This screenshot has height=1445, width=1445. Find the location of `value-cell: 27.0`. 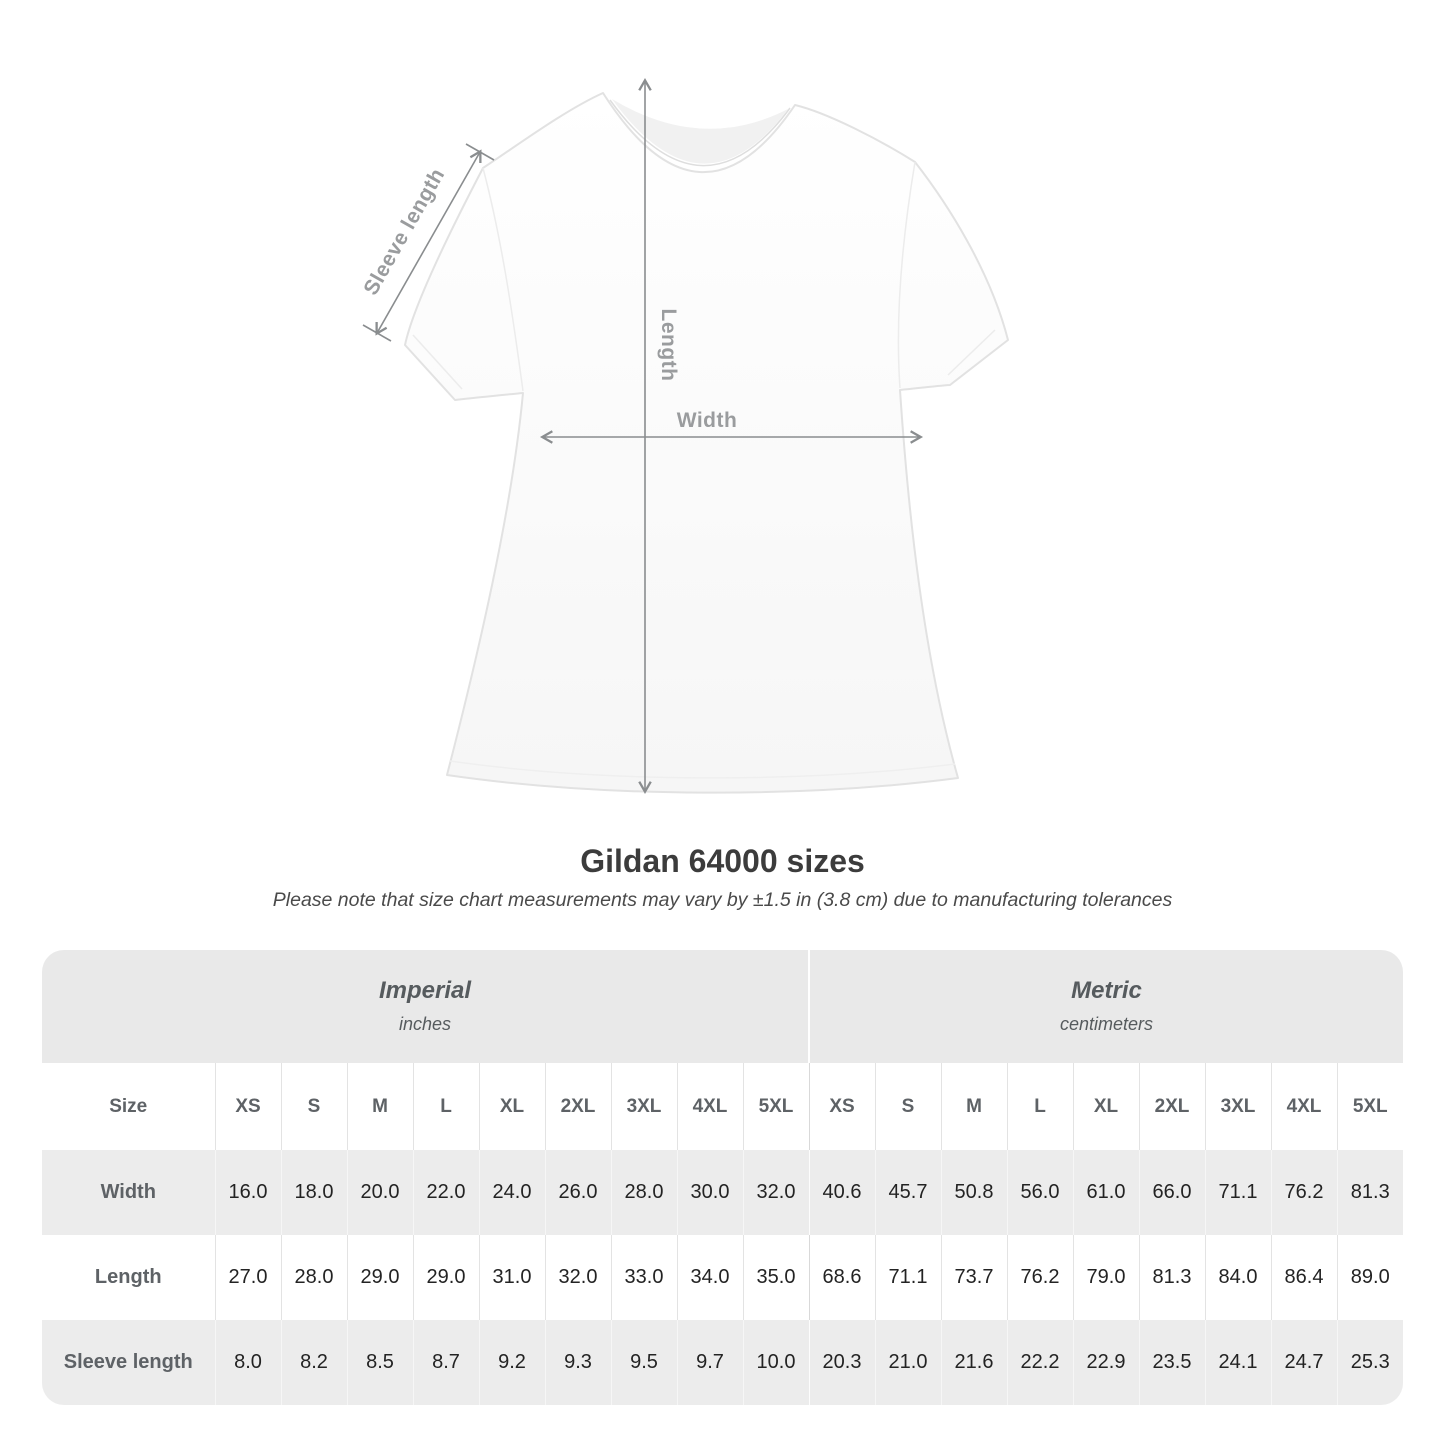

value-cell: 27.0 is located at coordinates (247, 1277).